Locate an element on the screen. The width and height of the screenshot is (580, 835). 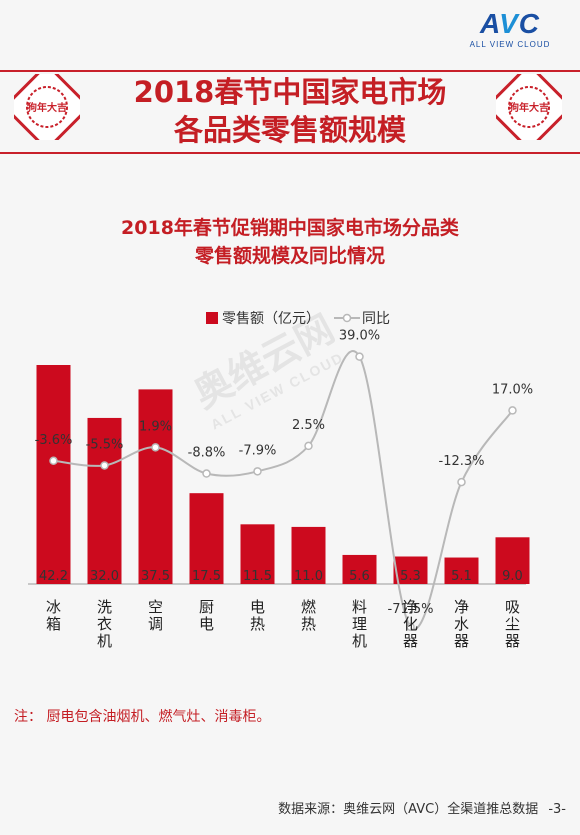
chart-title-line2: 零售额规模及同比情况 is located at coordinates (289, 256).